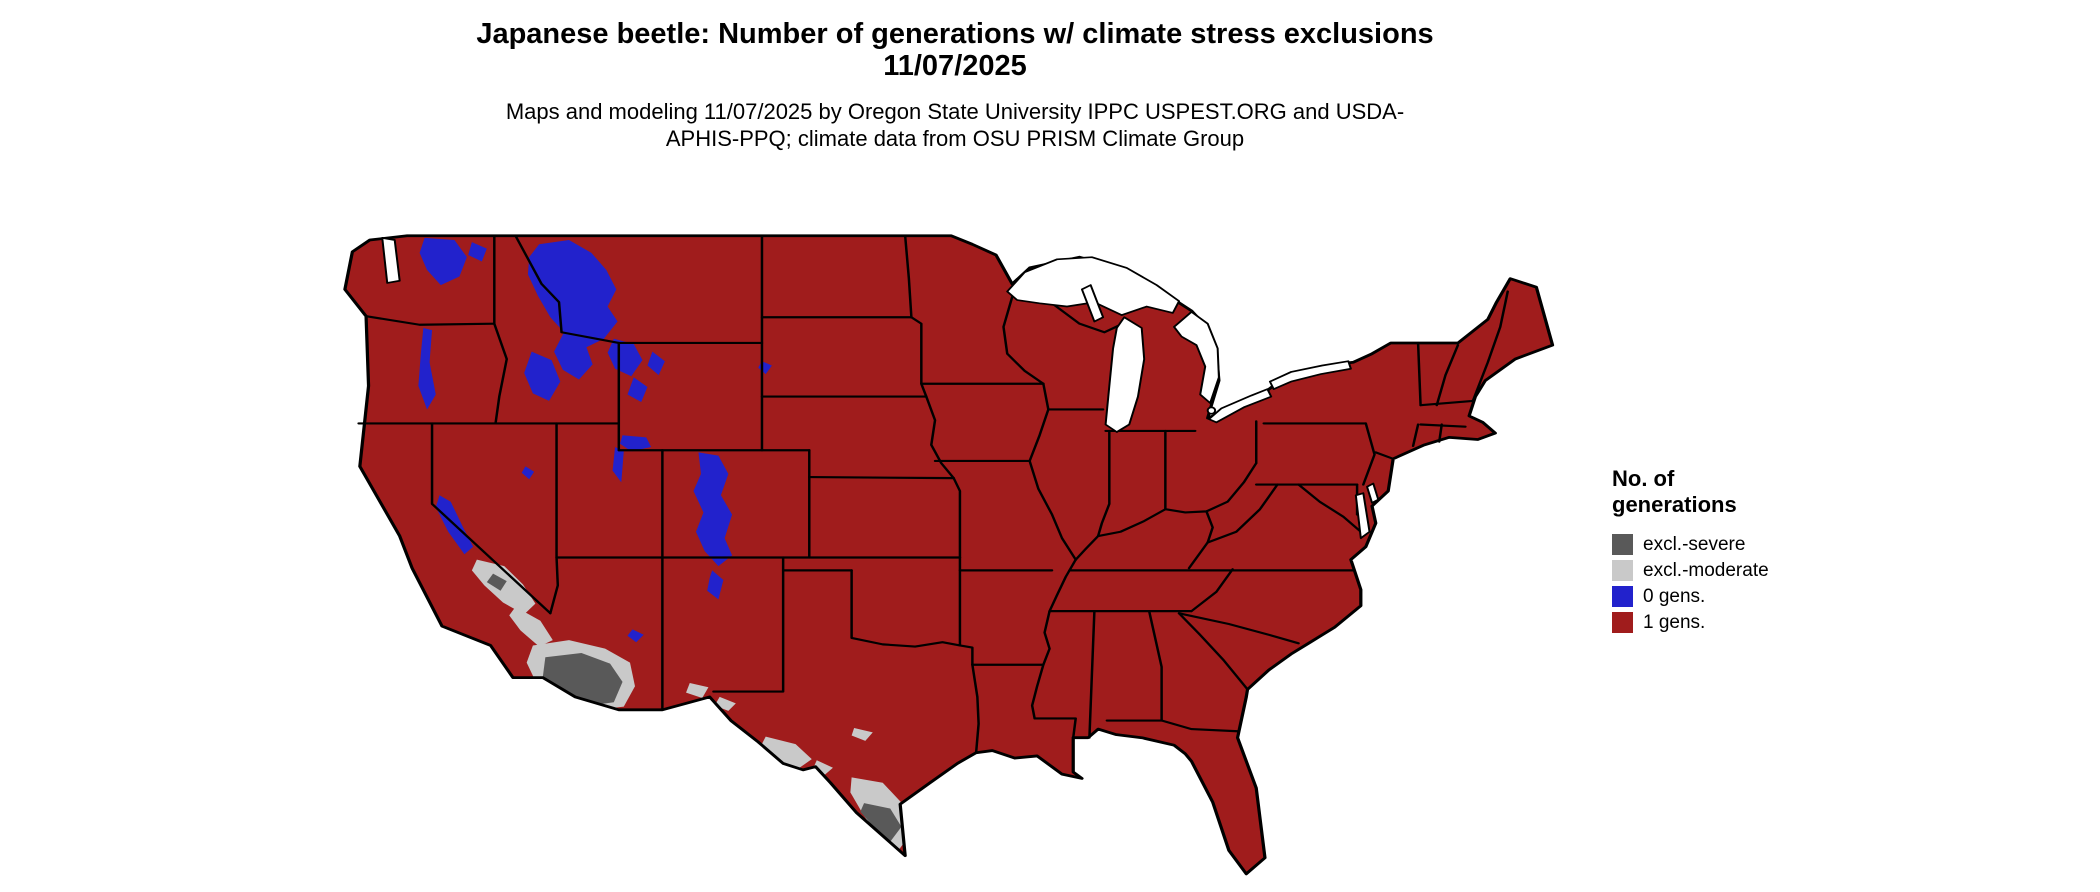 The width and height of the screenshot is (2100, 892). I want to click on legend-label: excl.-severe, so click(1694, 544).